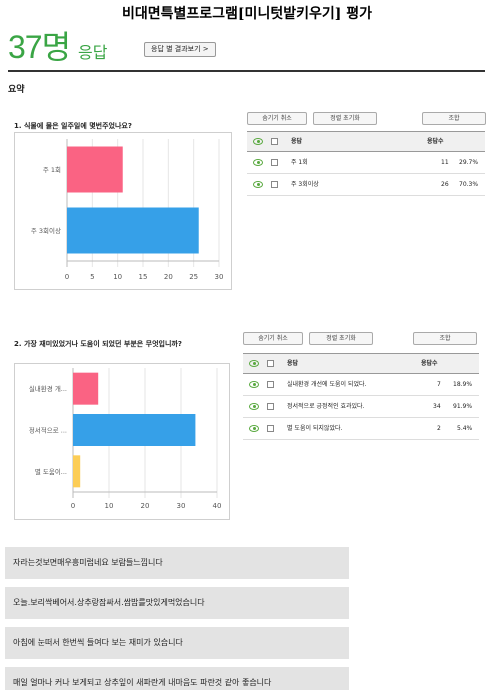  What do you see at coordinates (327, 384) in the screenshot?
I see `row-label: 실내환경 개선에 도움이 되었다.` at bounding box center [327, 384].